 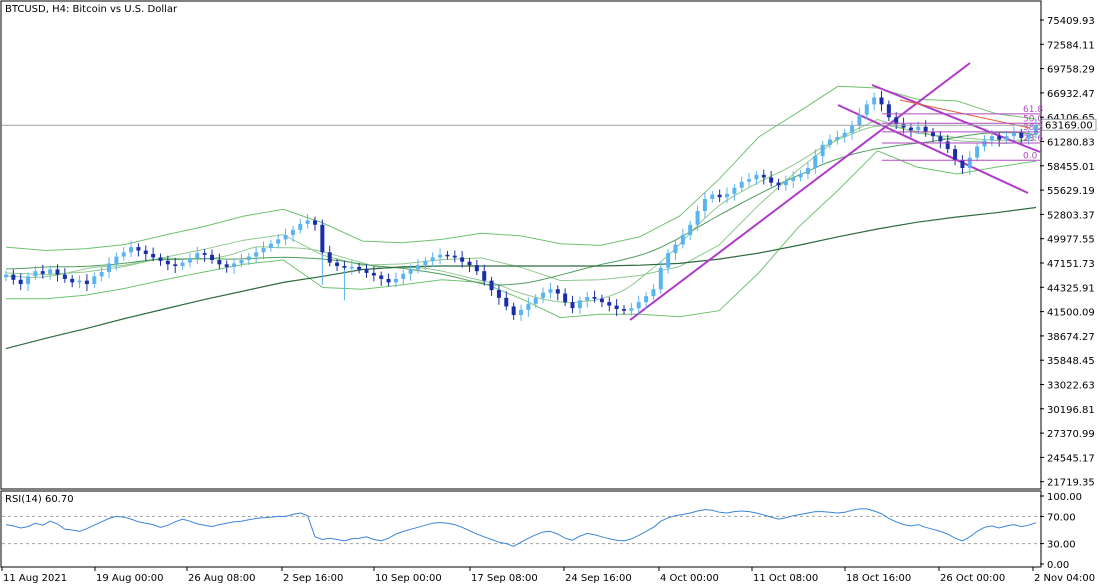 What do you see at coordinates (1071, 264) in the screenshot?
I see `price-axis-label: 47151.73` at bounding box center [1071, 264].